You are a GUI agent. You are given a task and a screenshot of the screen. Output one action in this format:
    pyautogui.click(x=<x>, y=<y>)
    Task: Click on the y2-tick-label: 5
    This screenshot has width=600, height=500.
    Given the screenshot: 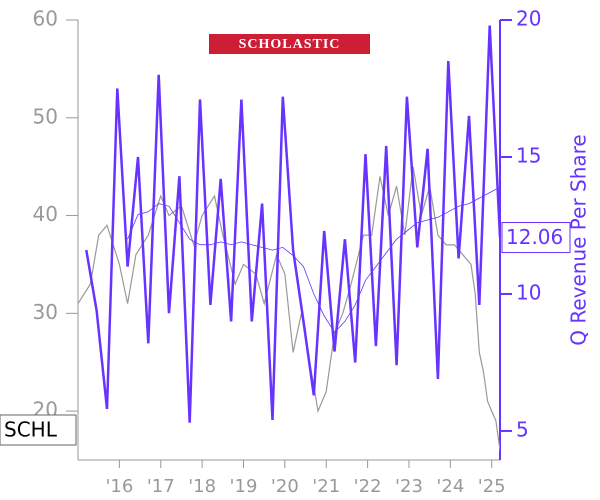 What is the action you would take?
    pyautogui.click(x=522, y=429)
    